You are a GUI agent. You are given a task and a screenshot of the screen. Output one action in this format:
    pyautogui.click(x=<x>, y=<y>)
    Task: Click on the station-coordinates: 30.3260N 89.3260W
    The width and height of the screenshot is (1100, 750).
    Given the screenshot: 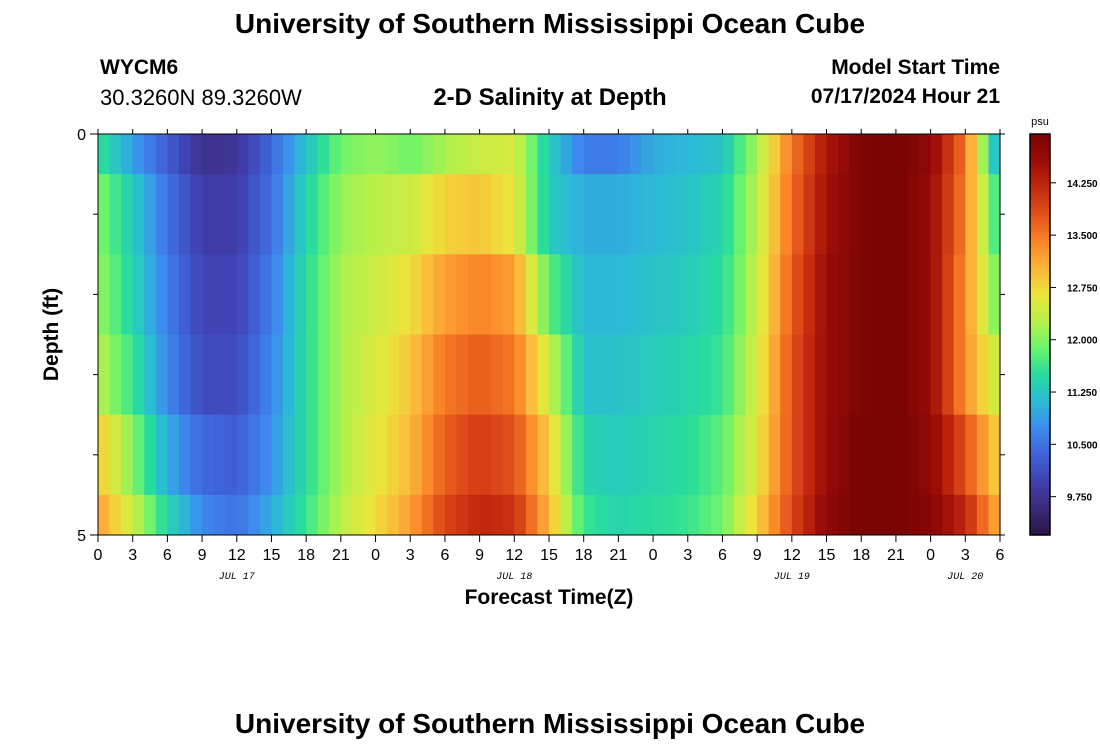 What is the action you would take?
    pyautogui.click(x=201, y=97)
    